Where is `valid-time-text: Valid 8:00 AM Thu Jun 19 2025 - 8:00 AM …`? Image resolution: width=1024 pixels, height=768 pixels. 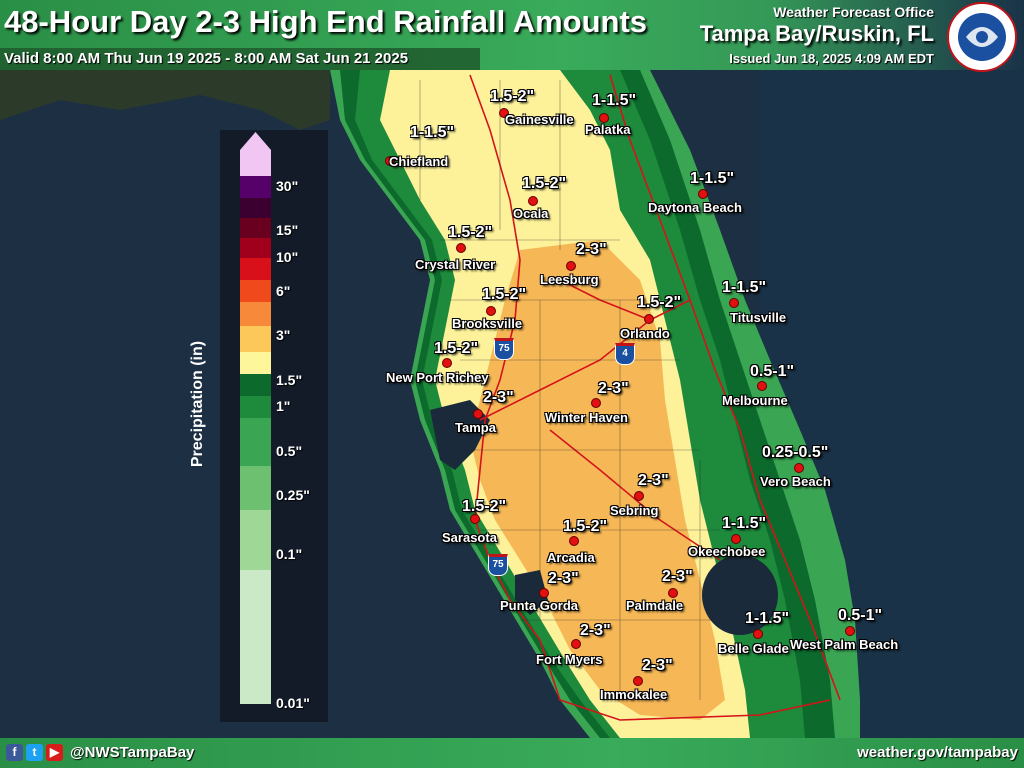
valid-time-text: Valid 8:00 AM Thu Jun 19 2025 - 8:00 AM … is located at coordinates (206, 58).